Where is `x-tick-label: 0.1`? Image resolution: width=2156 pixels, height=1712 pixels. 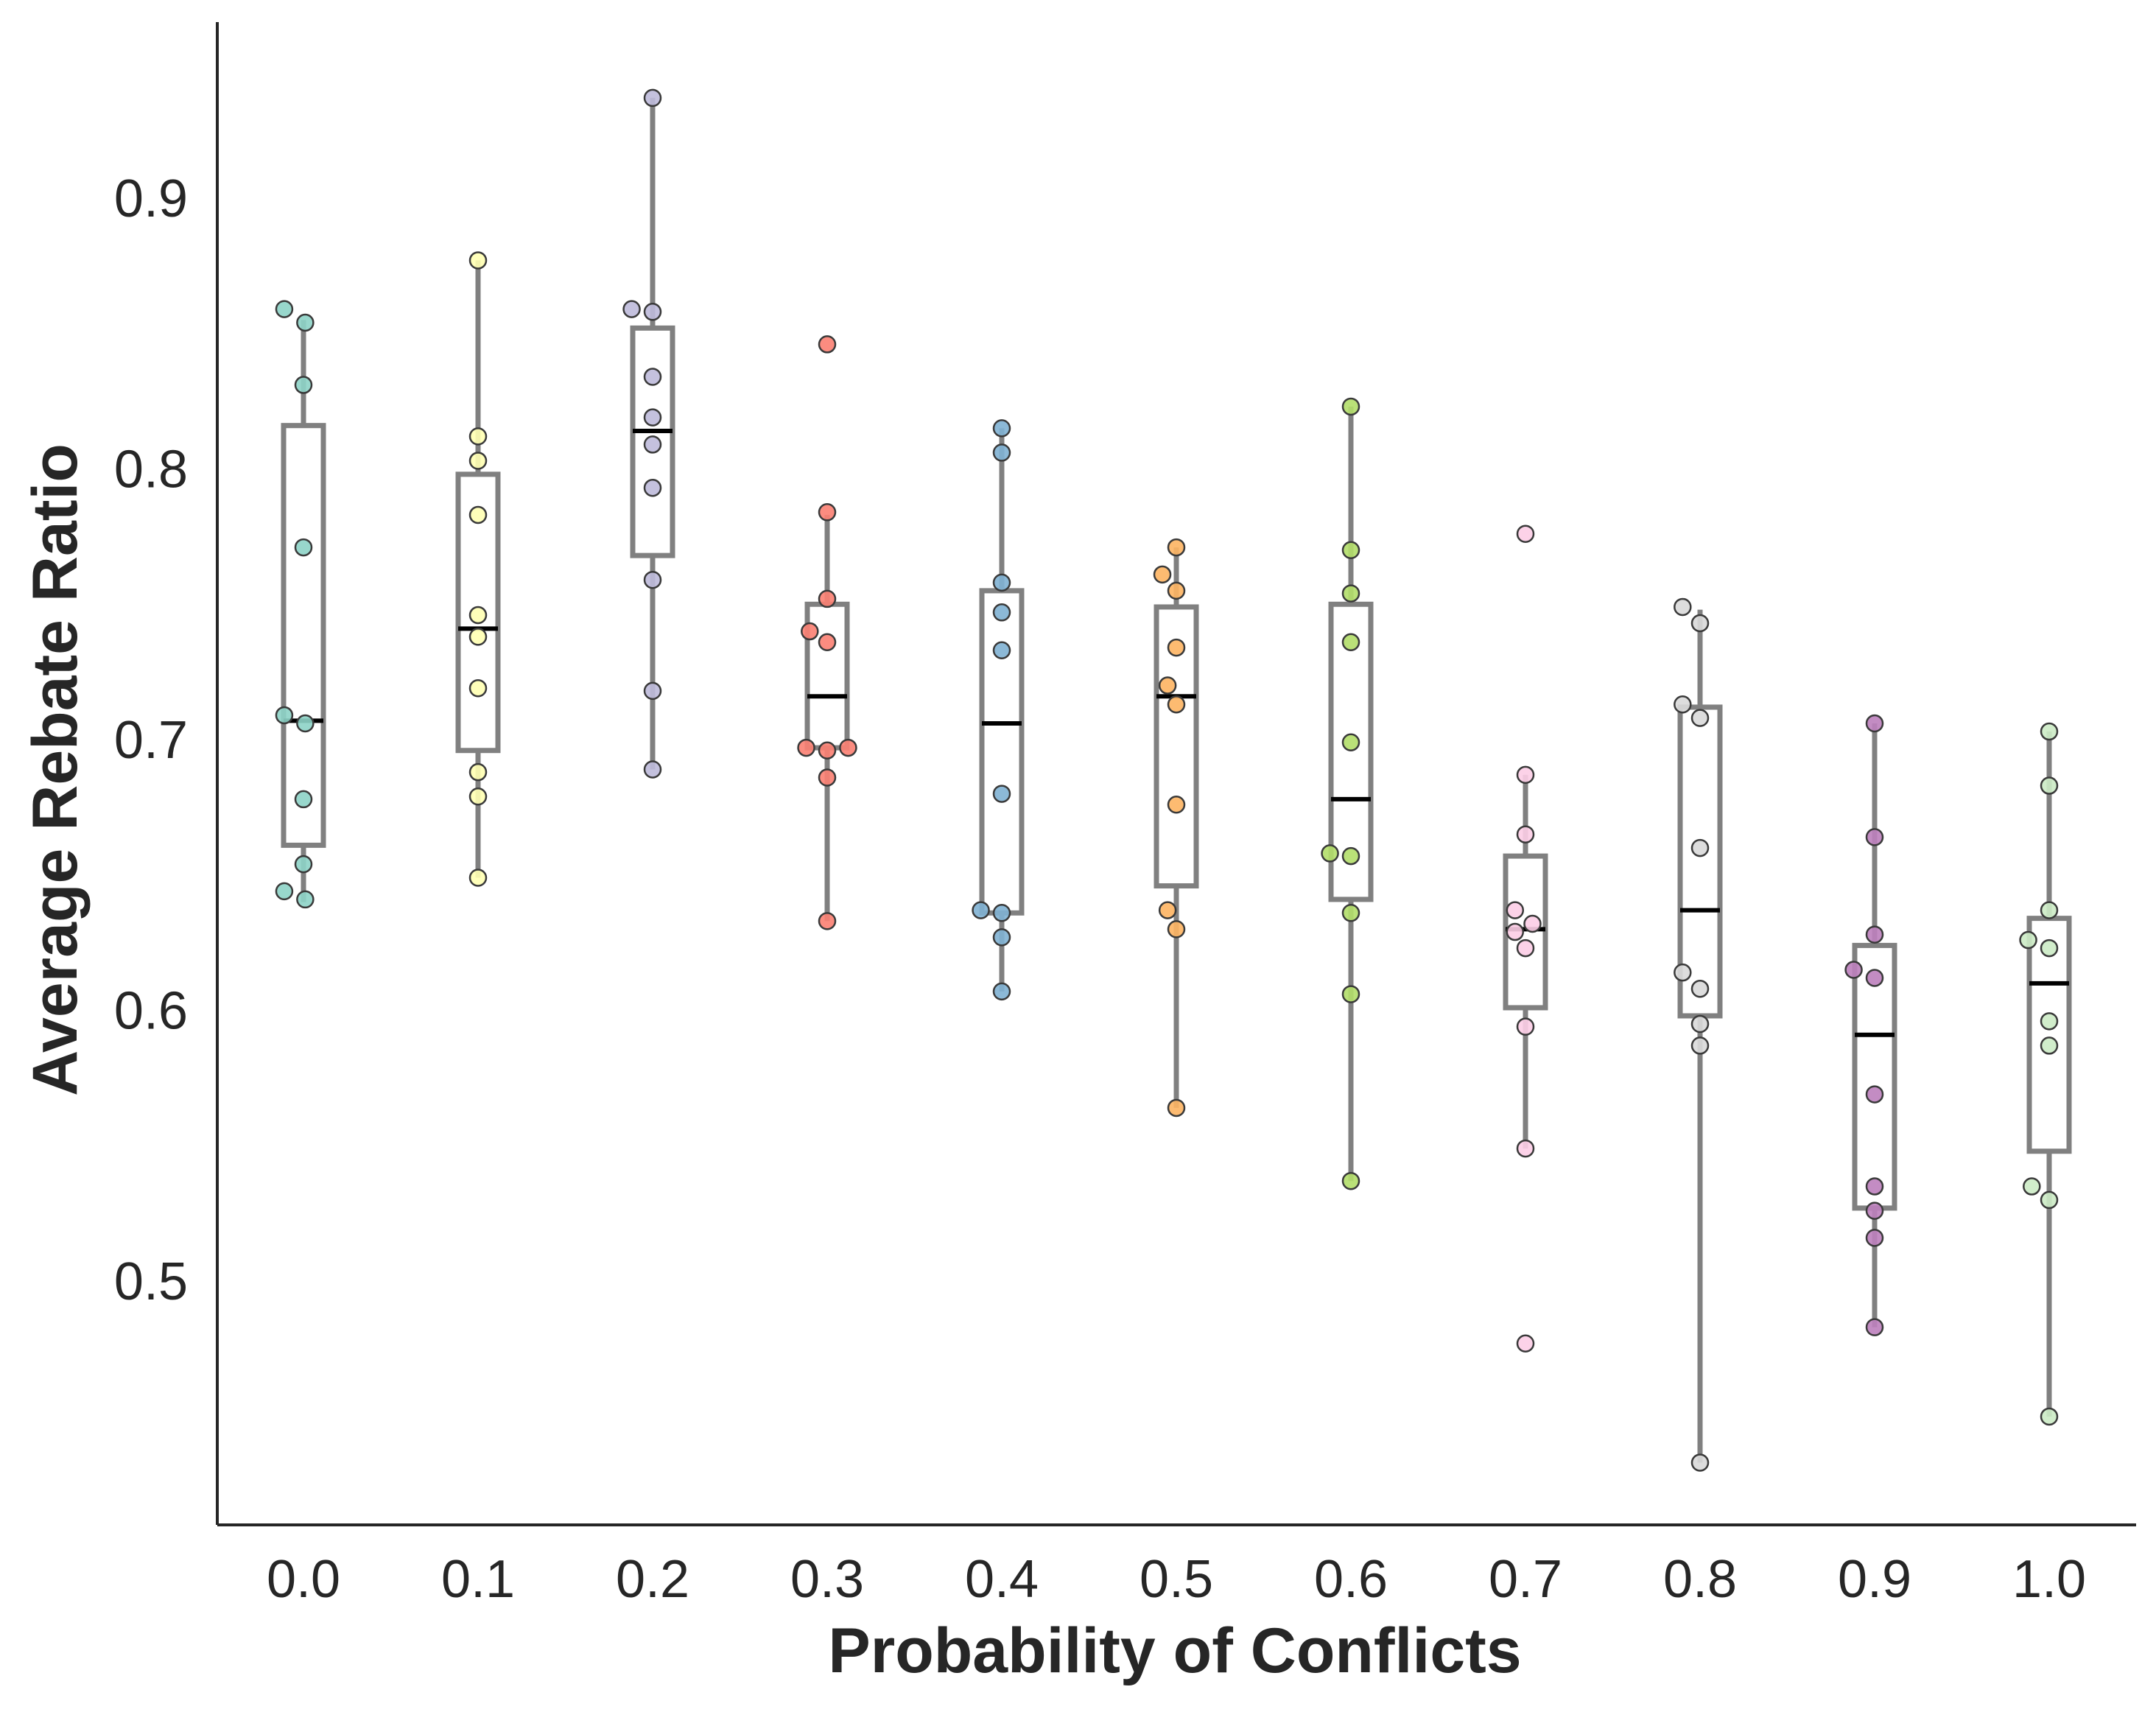 x-tick-label: 0.1 is located at coordinates (478, 1579).